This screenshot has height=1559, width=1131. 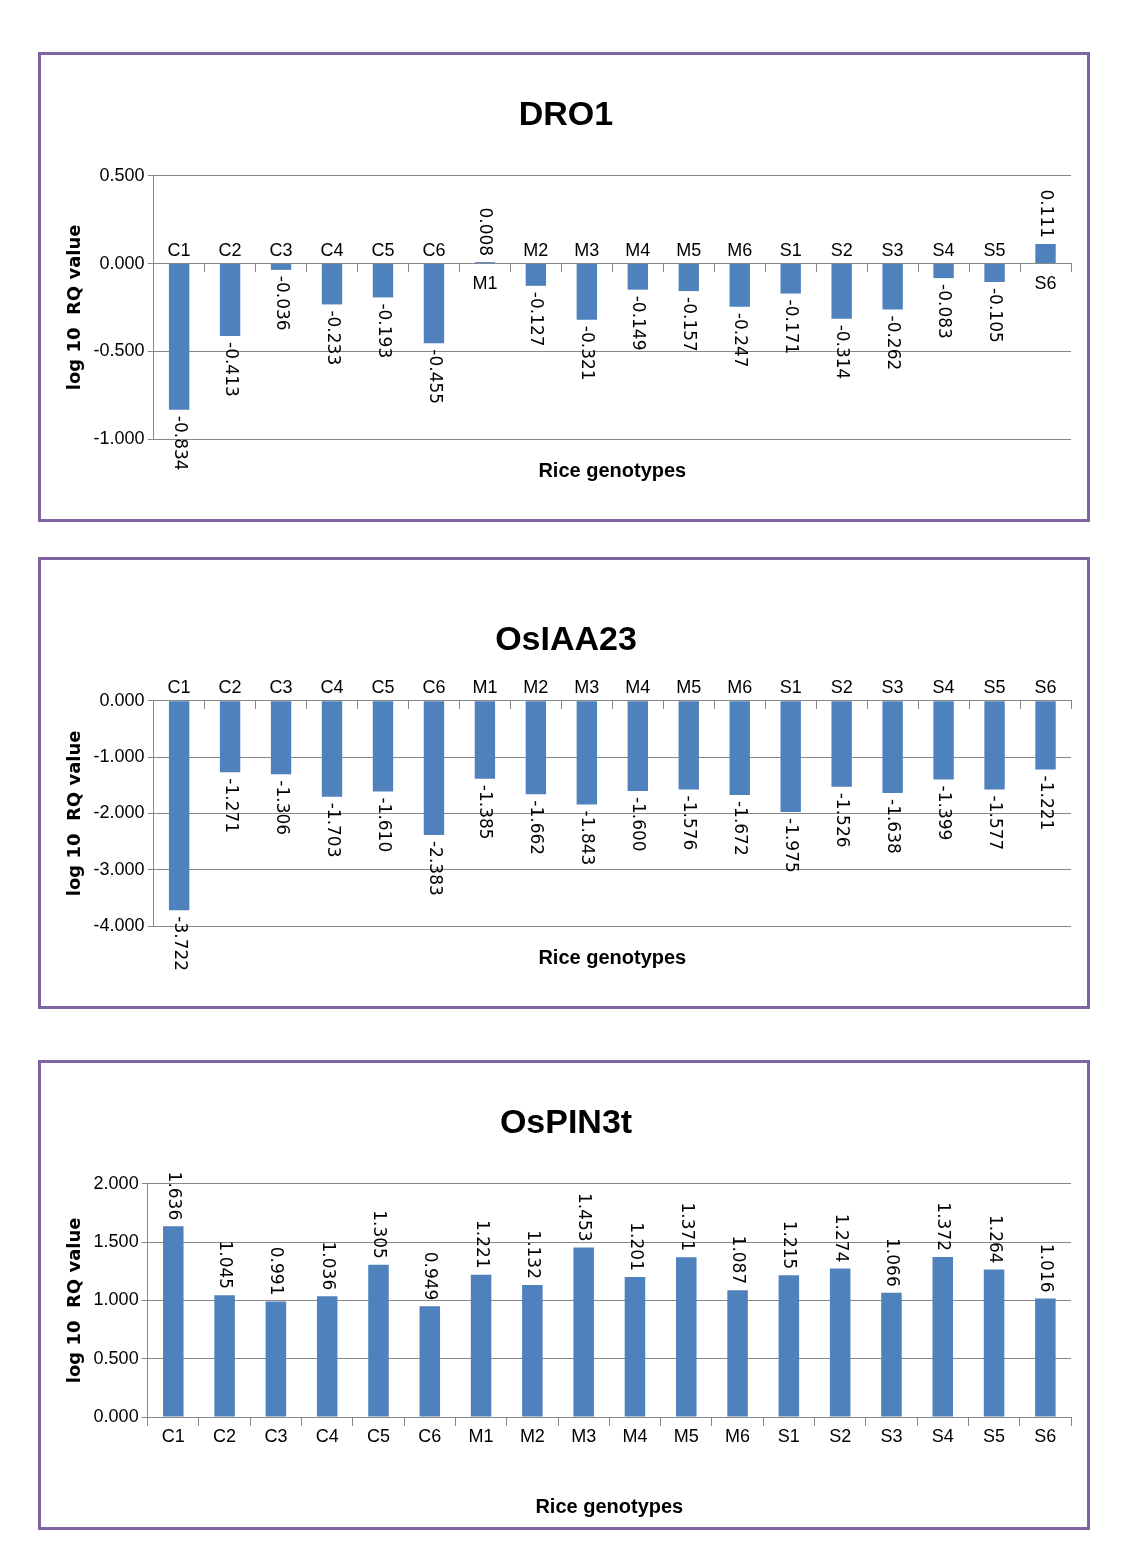 I want to click on data-label: 1.087, so click(x=739, y=1260).